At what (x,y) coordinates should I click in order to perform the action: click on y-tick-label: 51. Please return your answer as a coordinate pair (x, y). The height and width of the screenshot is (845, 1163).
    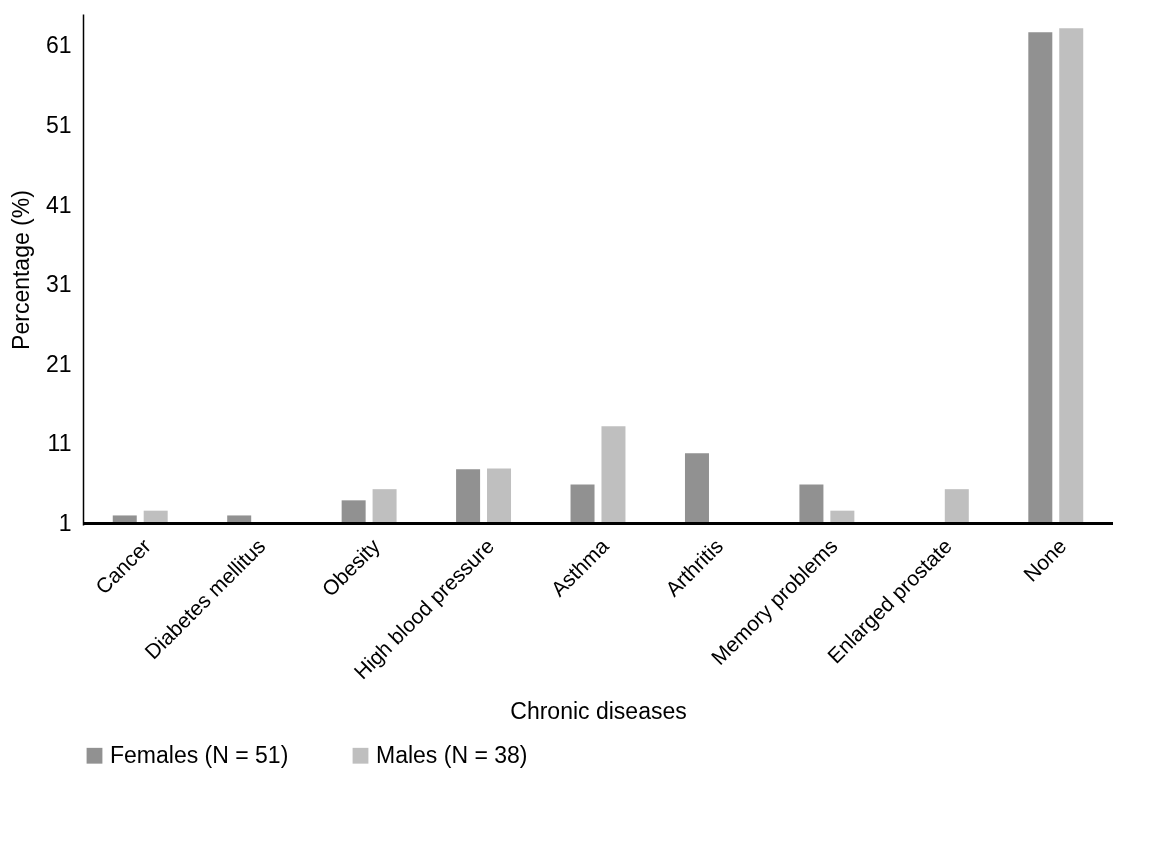
    Looking at the image, I should click on (58, 124).